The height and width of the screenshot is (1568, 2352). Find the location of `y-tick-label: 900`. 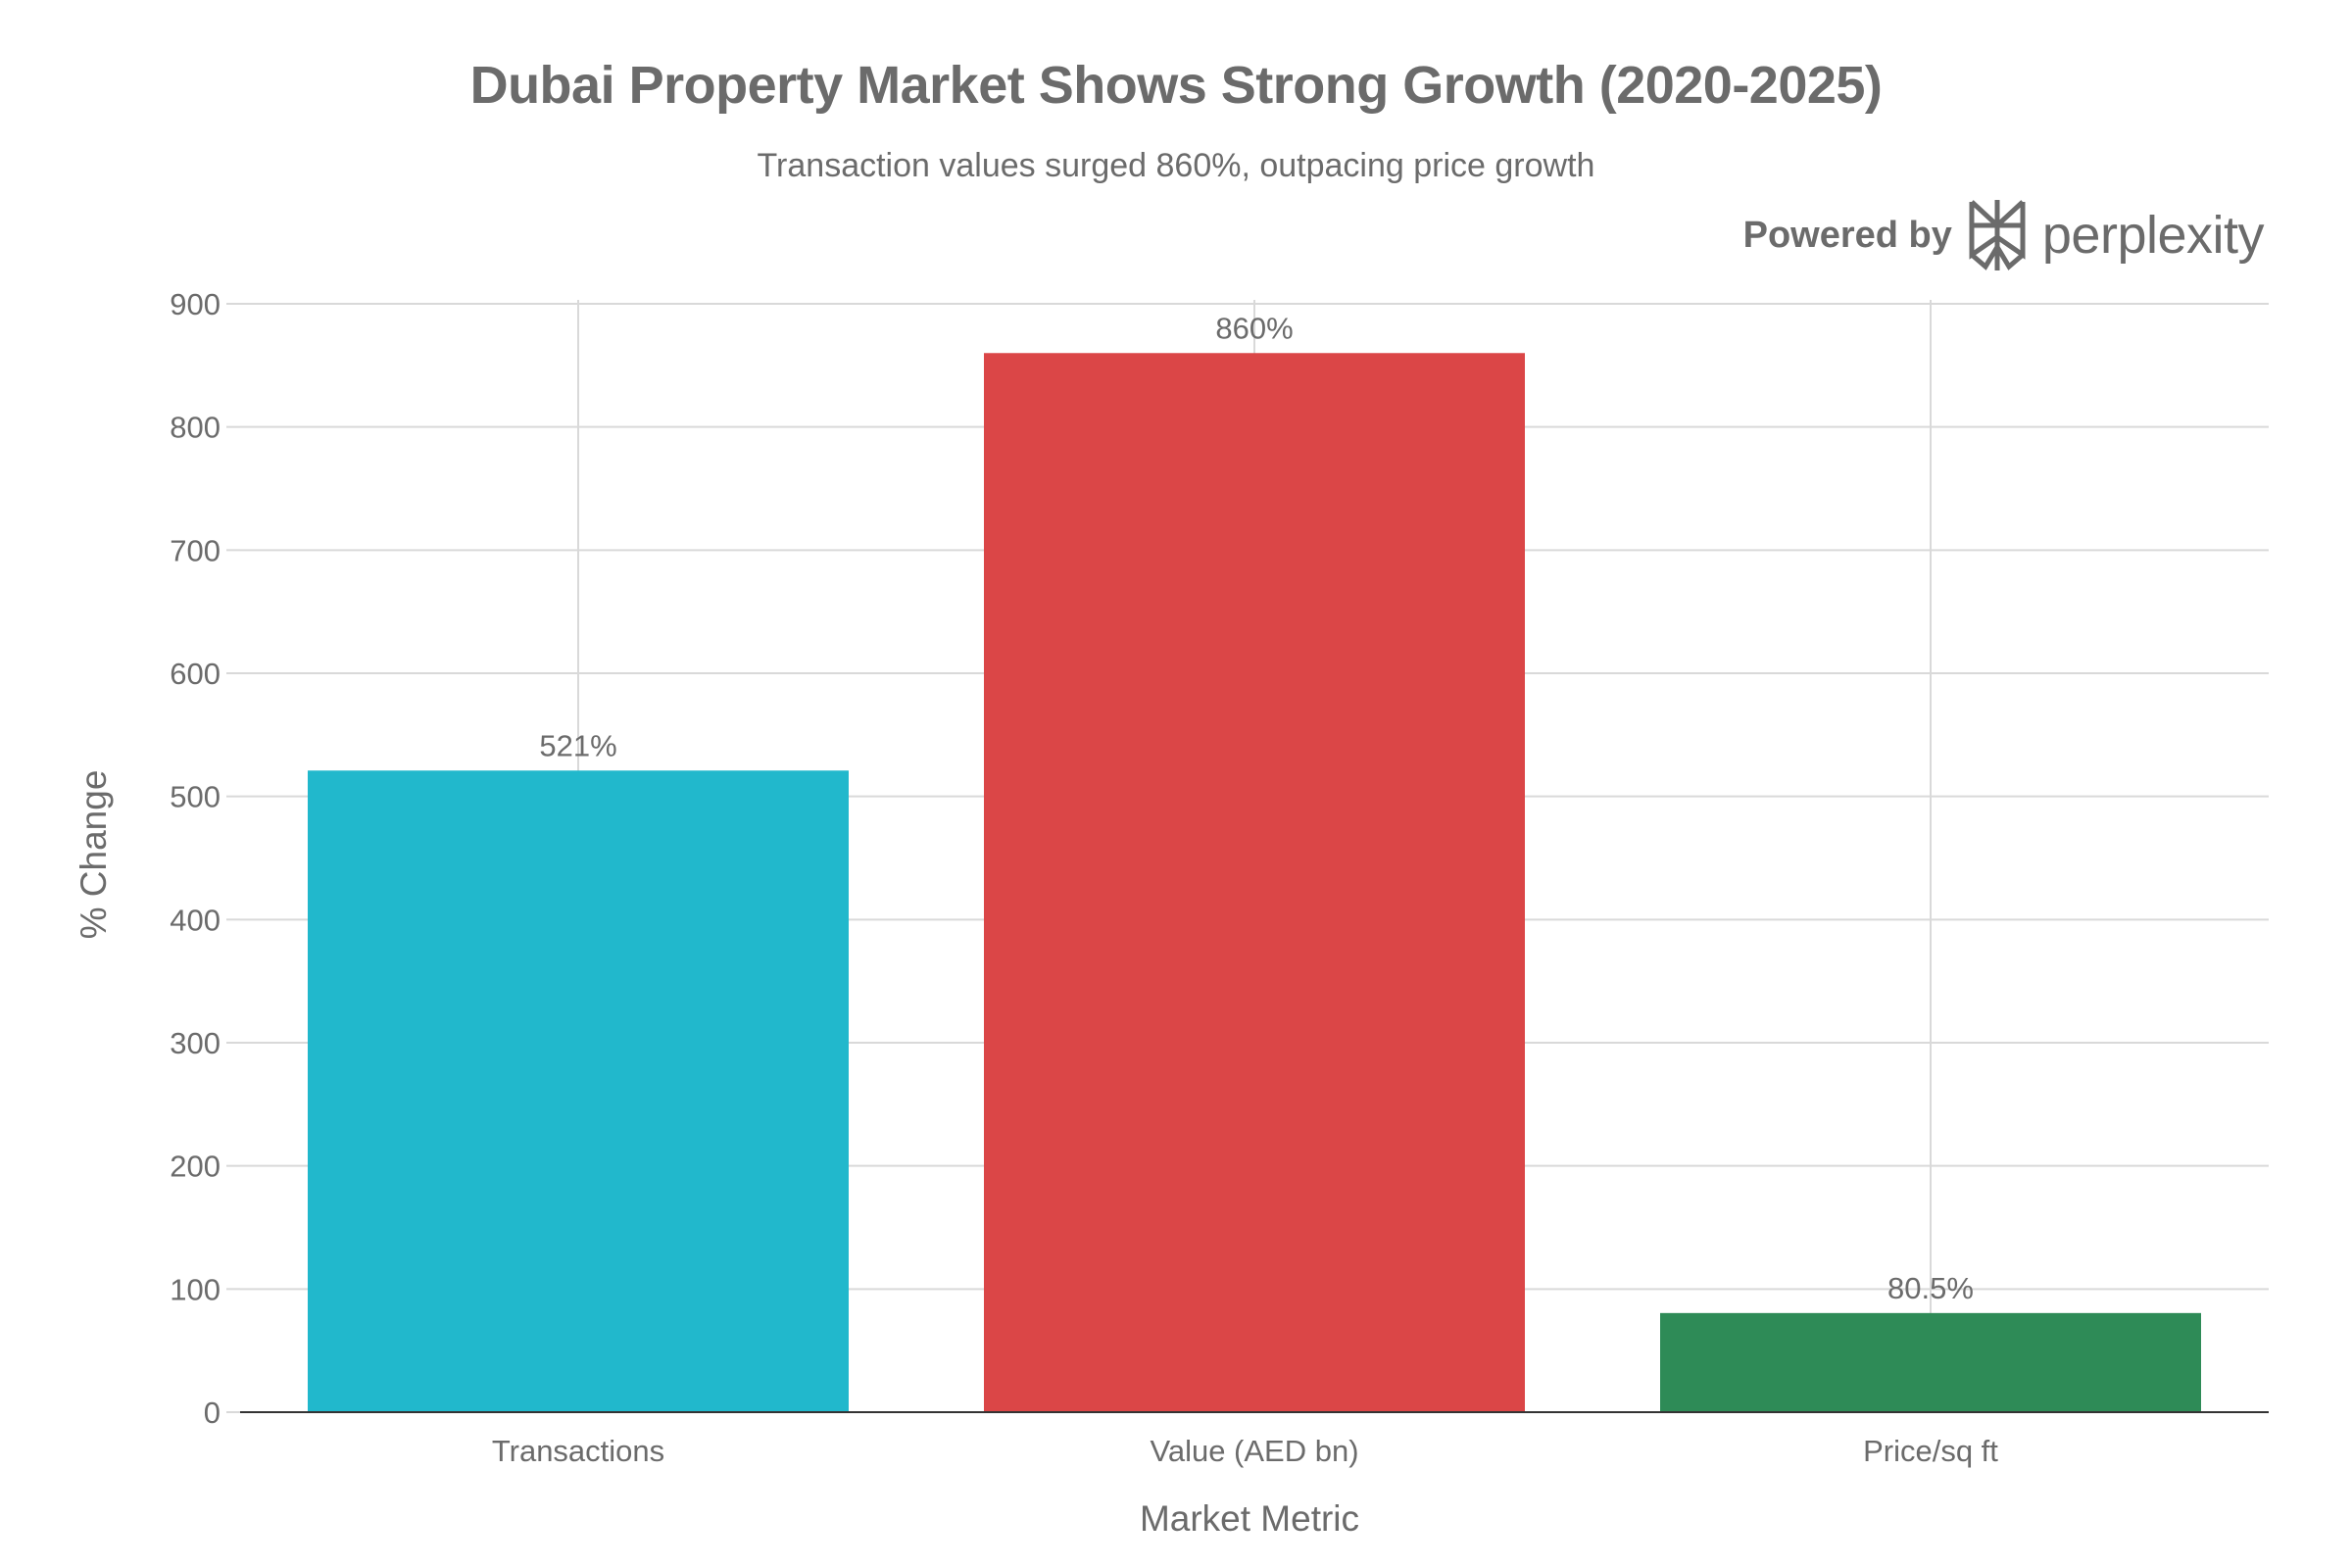

y-tick-label: 900 is located at coordinates (195, 304).